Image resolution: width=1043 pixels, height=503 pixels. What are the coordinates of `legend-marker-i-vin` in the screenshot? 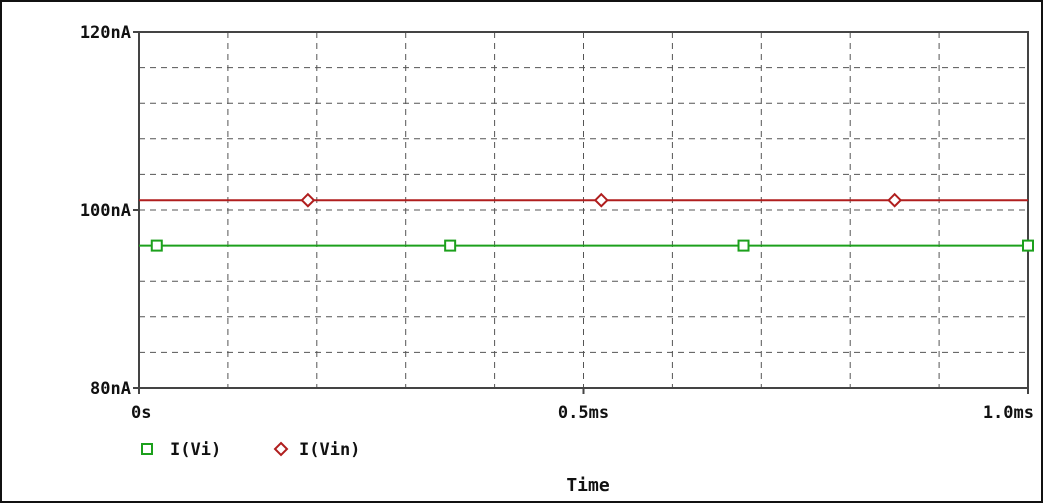 It's located at (281, 449).